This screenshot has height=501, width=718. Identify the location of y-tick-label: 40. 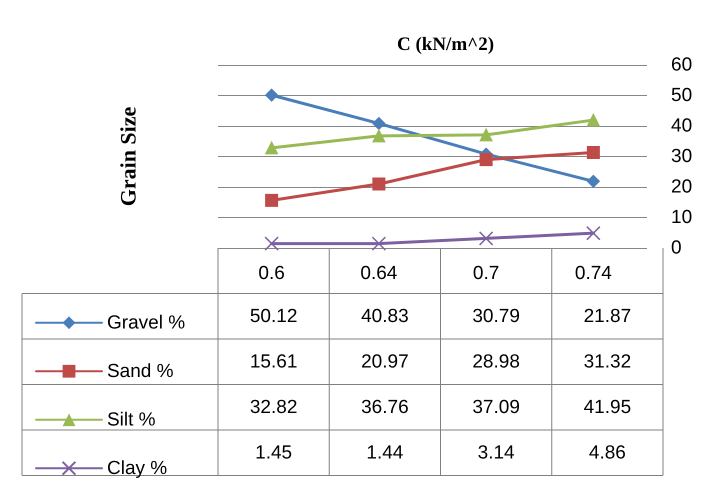
(681, 126).